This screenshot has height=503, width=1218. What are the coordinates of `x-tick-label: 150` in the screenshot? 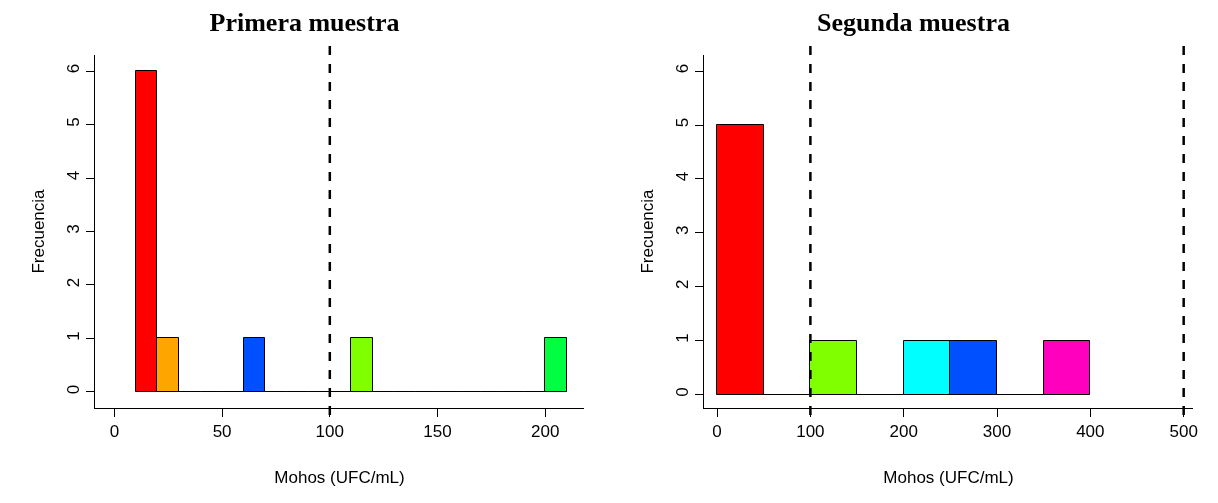 It's located at (437, 432).